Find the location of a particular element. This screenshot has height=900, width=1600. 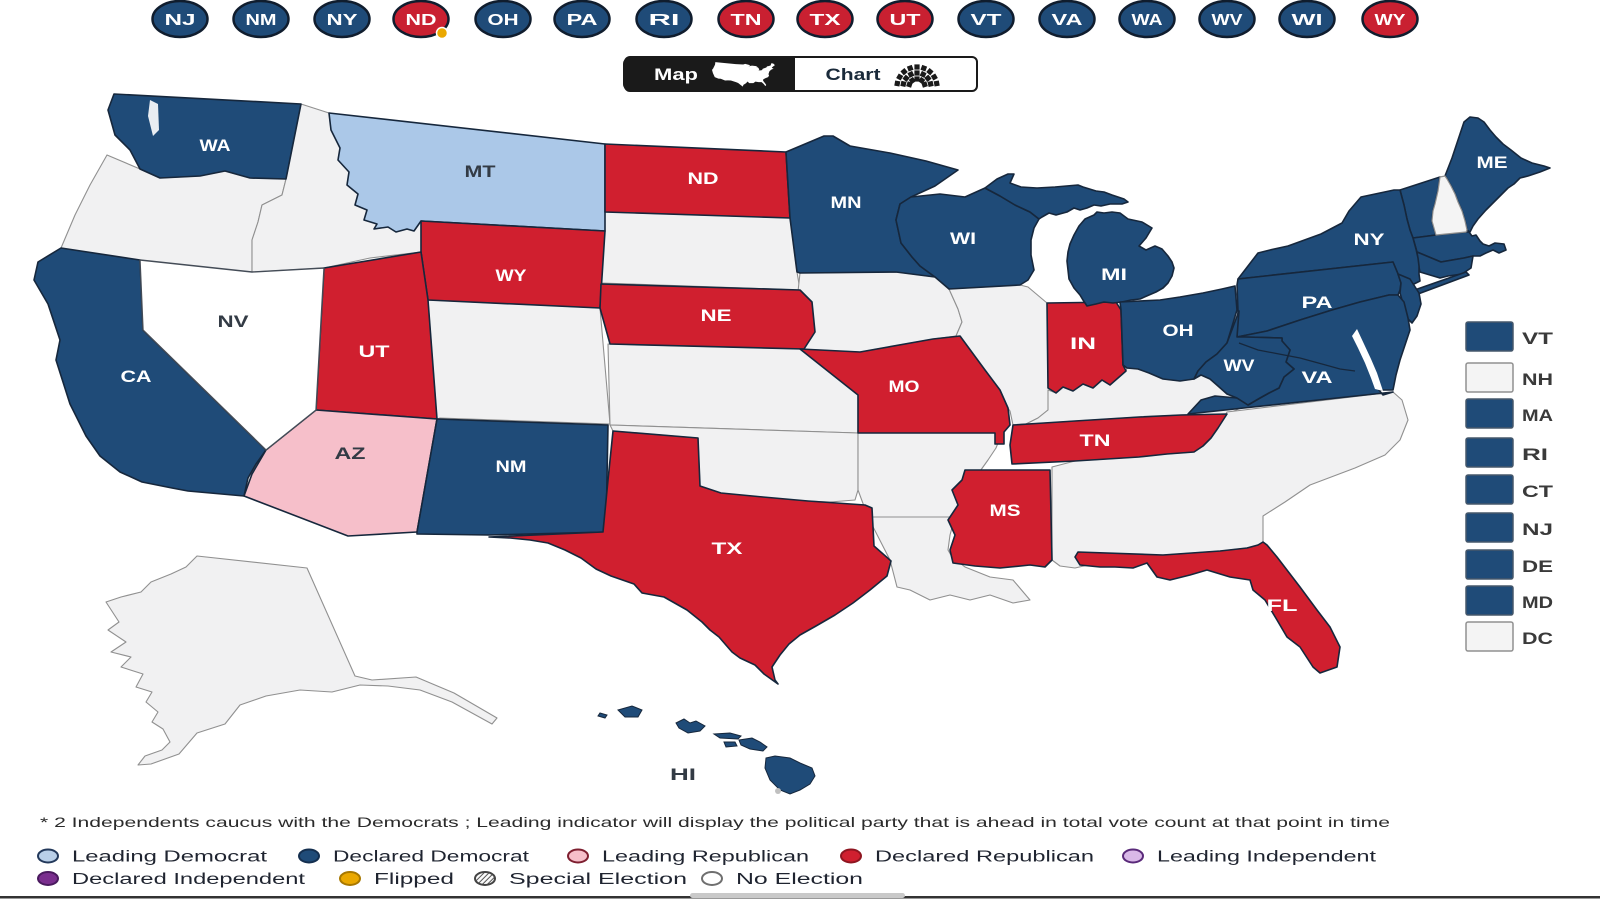

svg-text: DC is located at coordinates (1537, 638).